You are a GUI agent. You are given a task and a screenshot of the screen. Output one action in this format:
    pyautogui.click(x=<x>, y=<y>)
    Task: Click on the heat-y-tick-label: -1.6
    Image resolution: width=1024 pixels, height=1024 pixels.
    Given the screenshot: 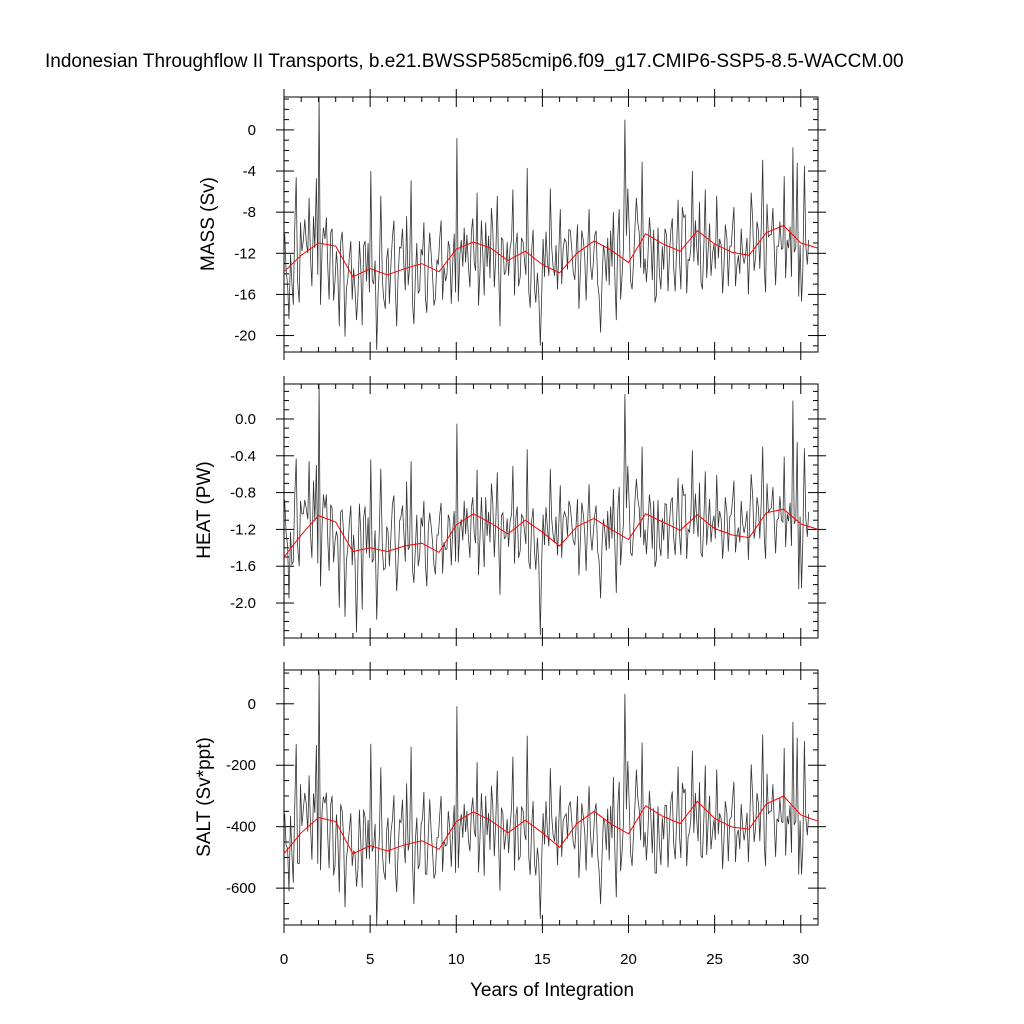 What is the action you would take?
    pyautogui.click(x=243, y=566)
    